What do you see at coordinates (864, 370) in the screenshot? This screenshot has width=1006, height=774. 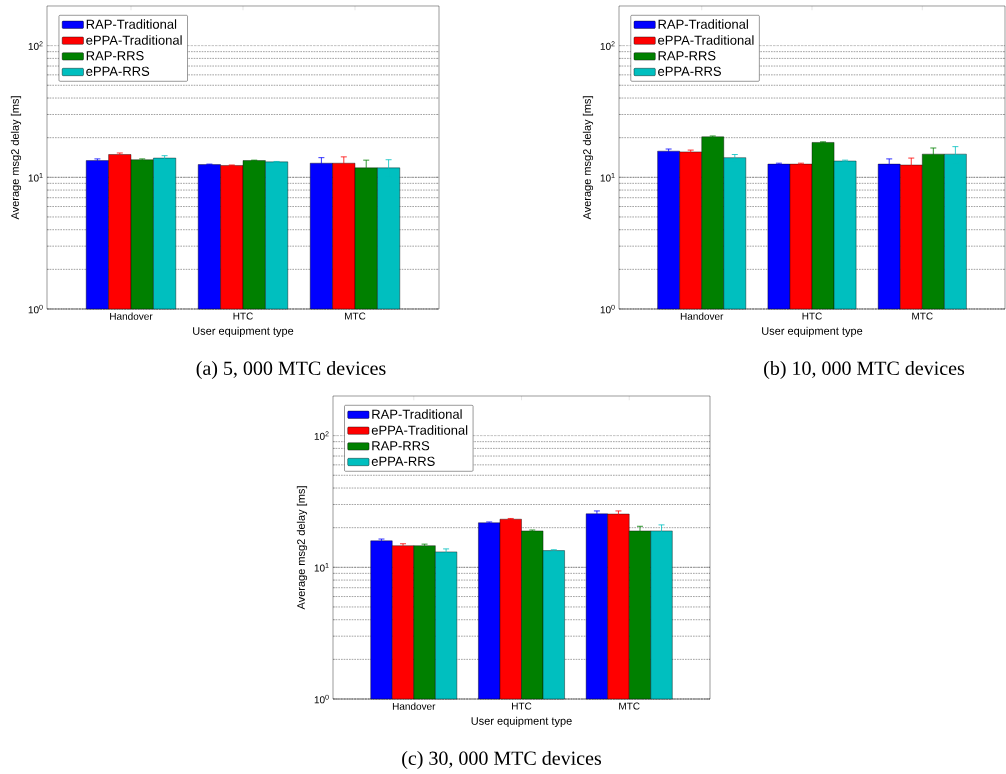 I see `text: (b) 10, 000 MTC devices` at bounding box center [864, 370].